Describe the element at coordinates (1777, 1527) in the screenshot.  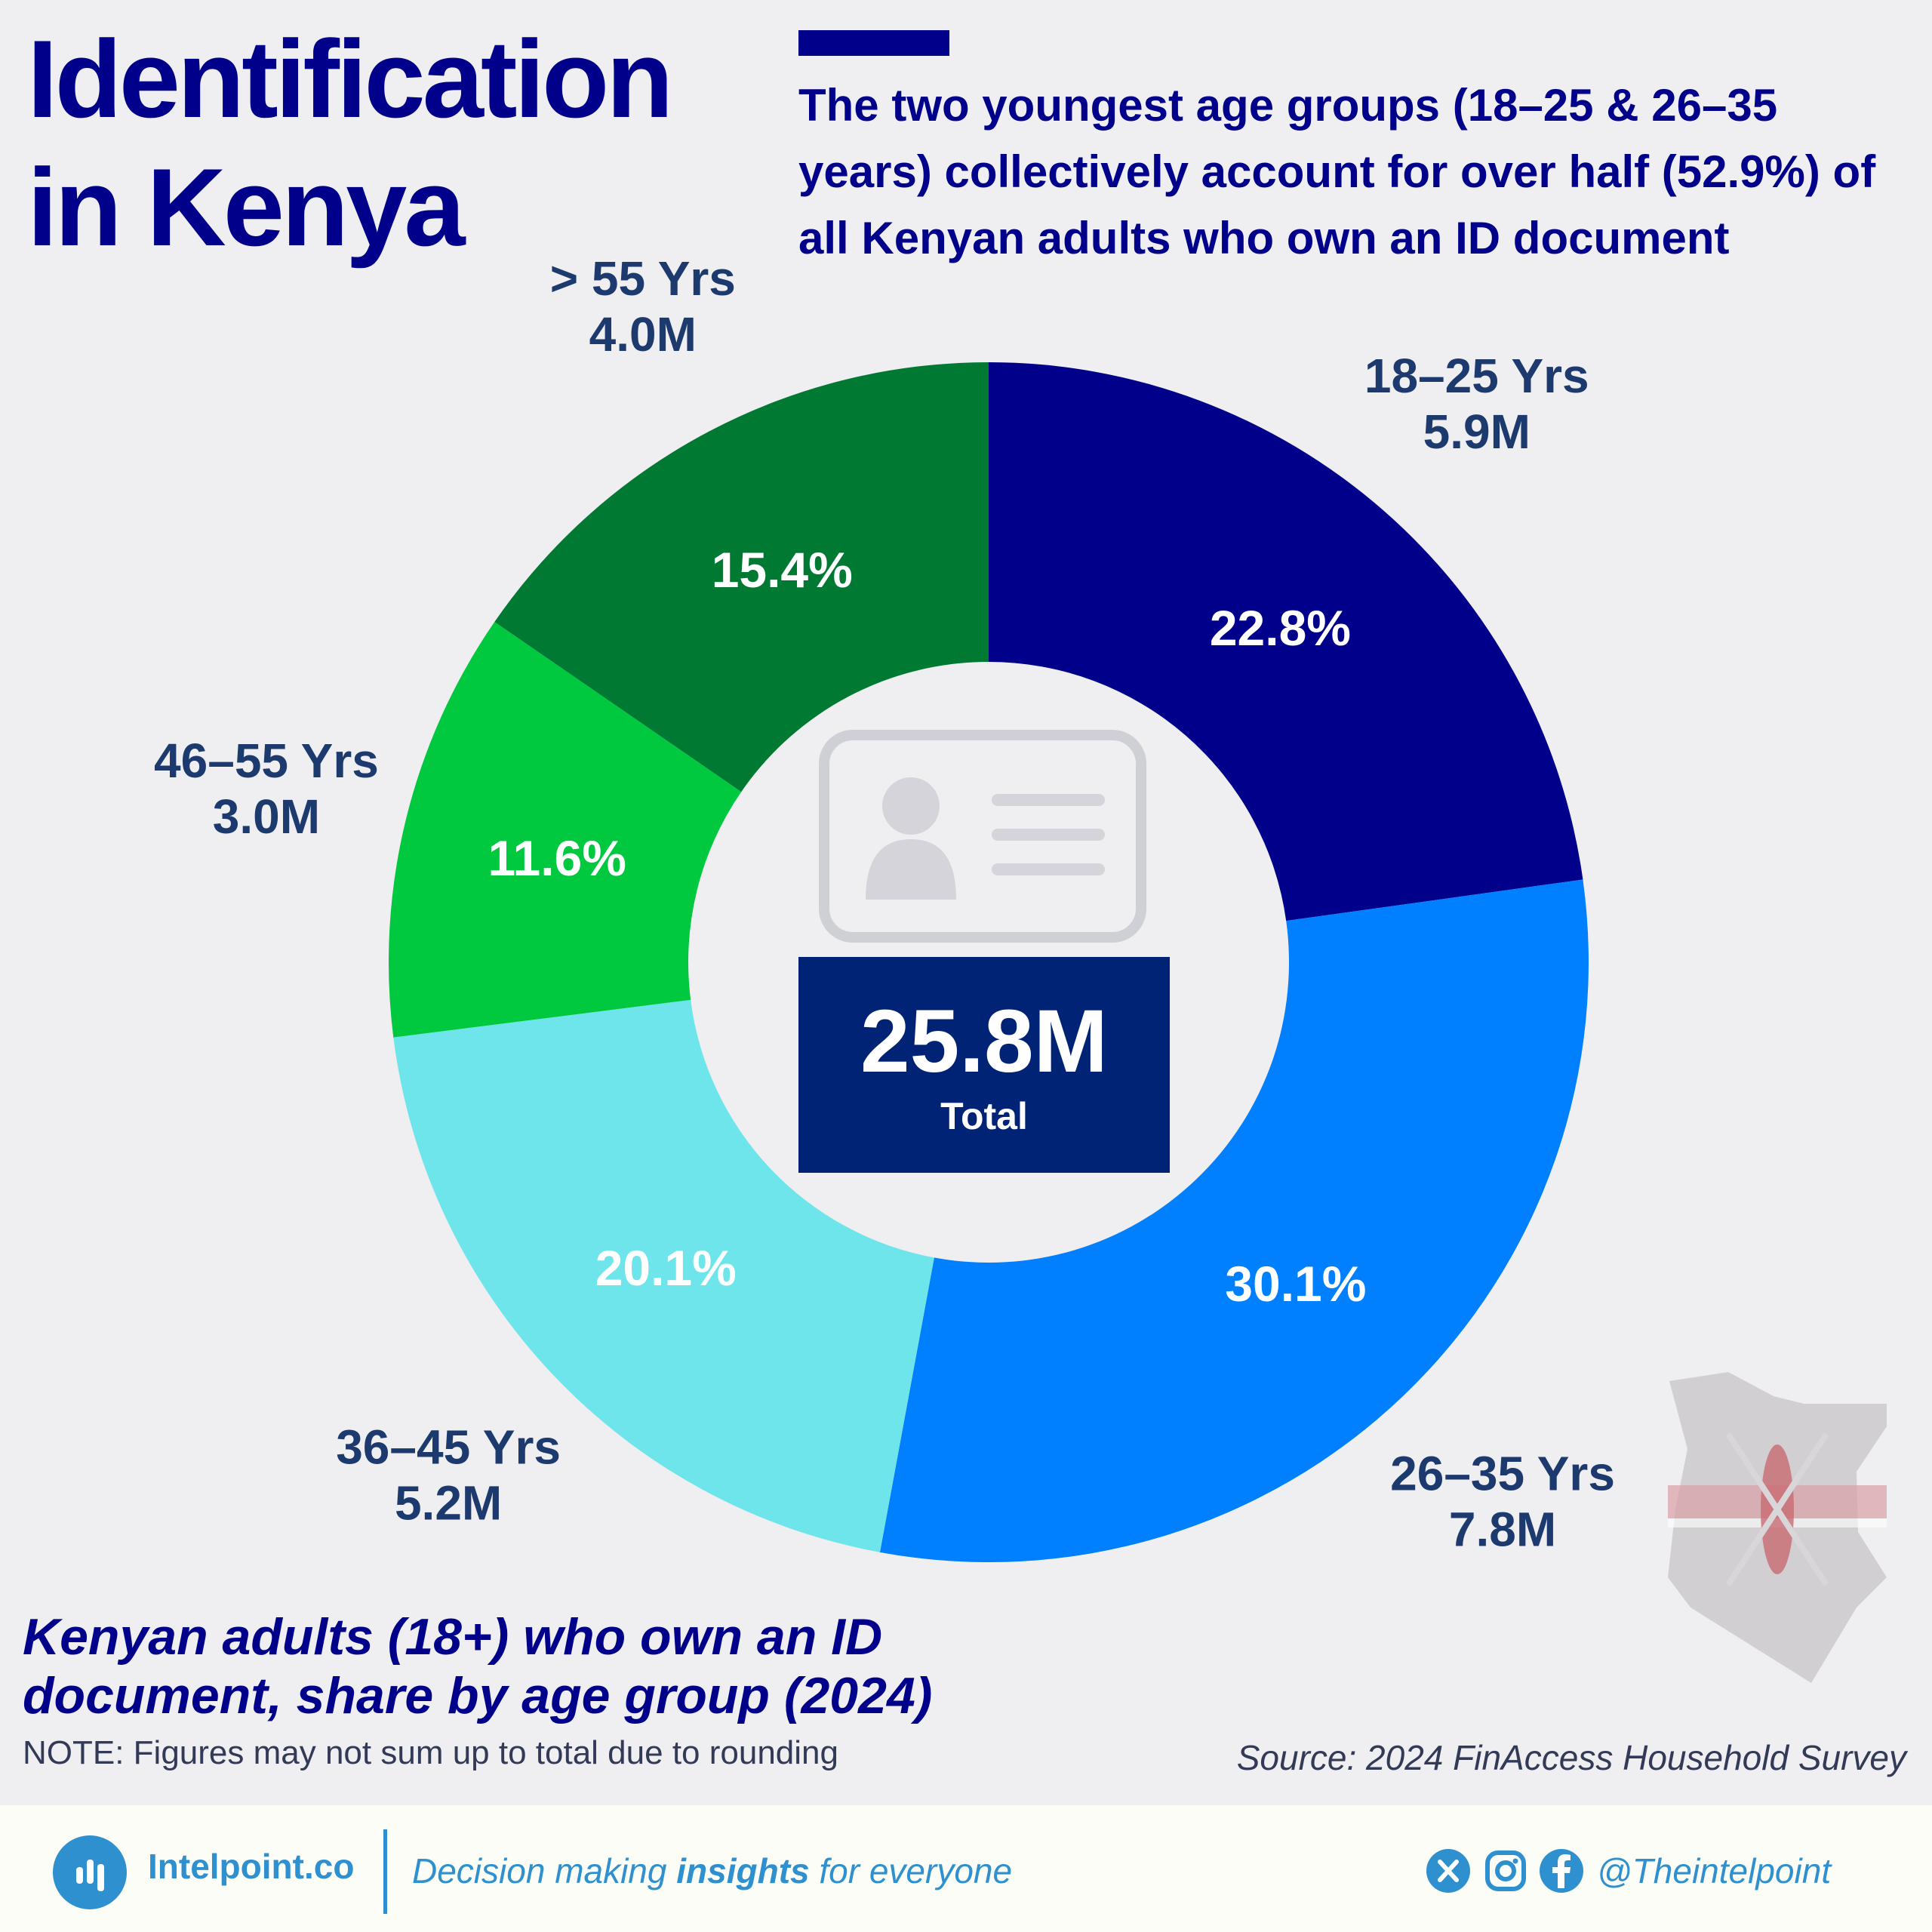
I see `kenya-map-icon` at that location.